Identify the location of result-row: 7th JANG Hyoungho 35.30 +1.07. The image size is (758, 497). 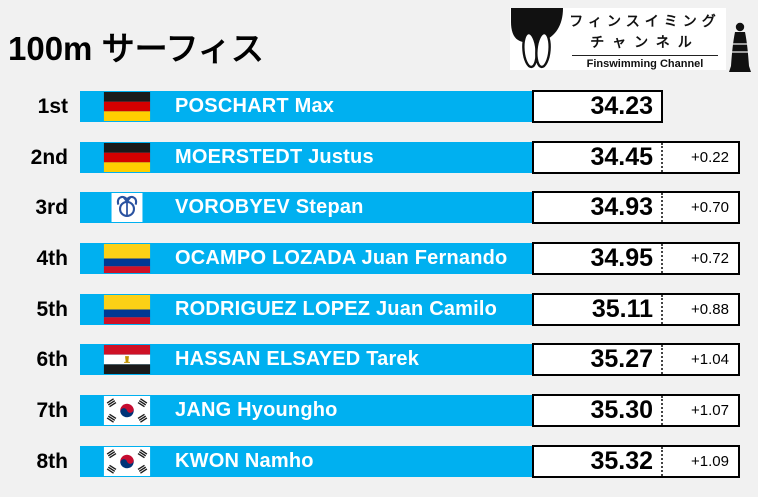
(370, 410).